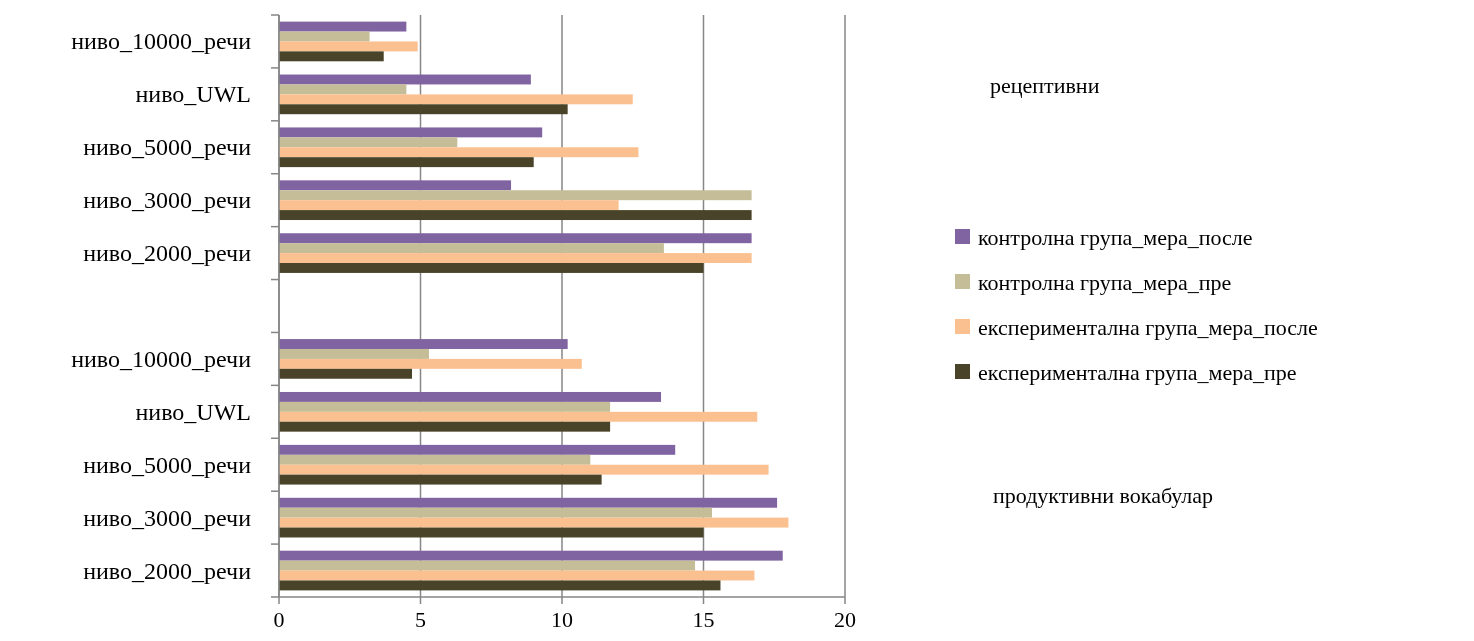 This screenshot has width=1474, height=641. I want to click on legend-label: експериментална група_мера_после, so click(1148, 327).